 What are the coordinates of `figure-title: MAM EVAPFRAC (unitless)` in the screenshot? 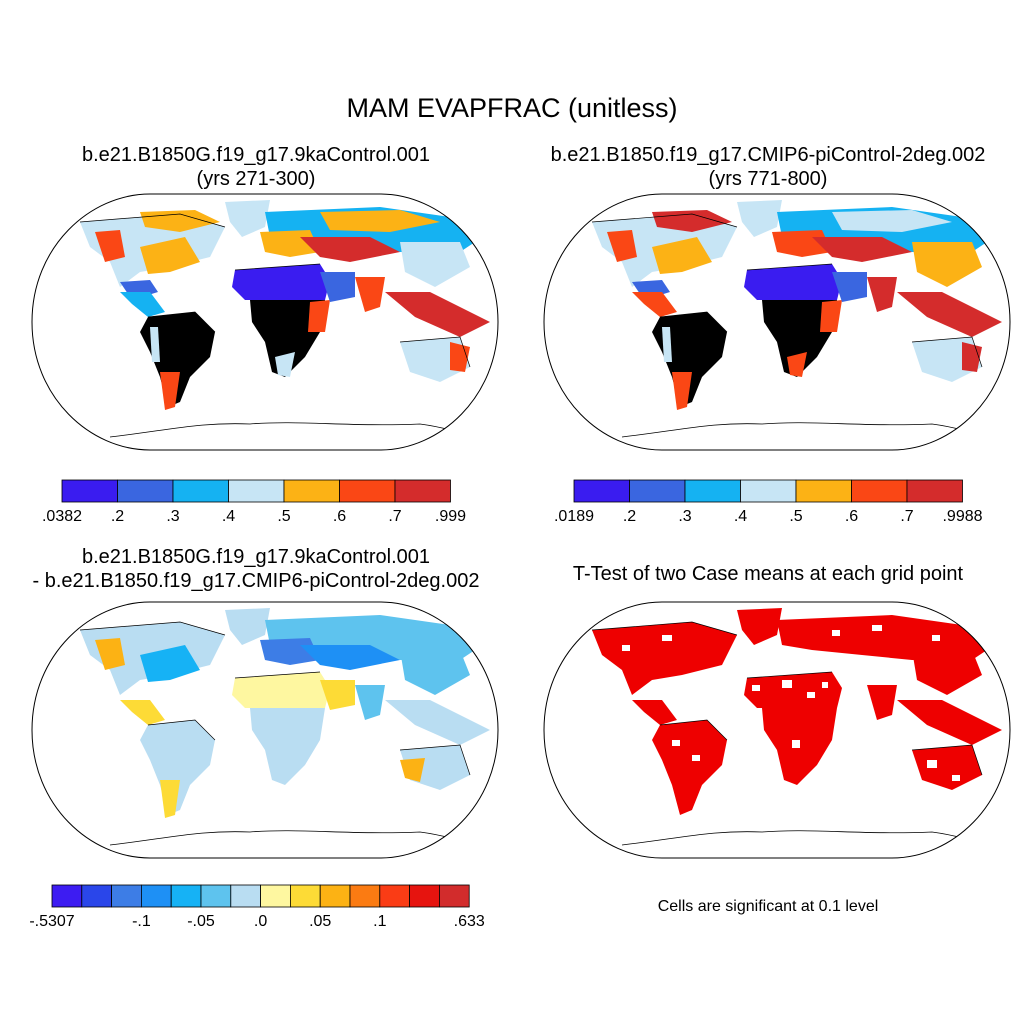 It's located at (512, 108).